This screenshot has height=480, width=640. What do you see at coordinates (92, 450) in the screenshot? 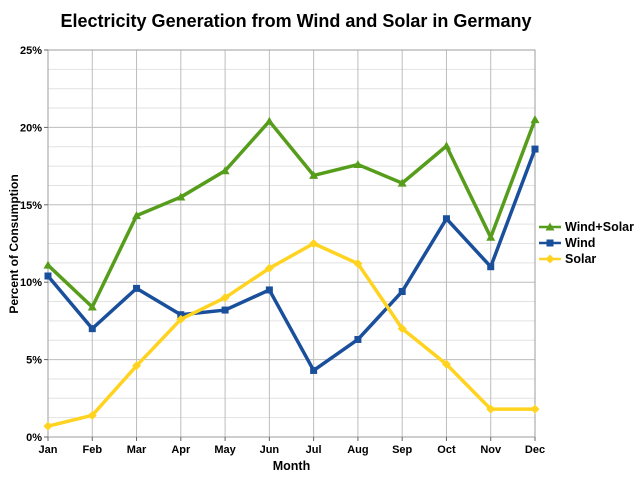
I see `x-tick-label: Feb` at bounding box center [92, 450].